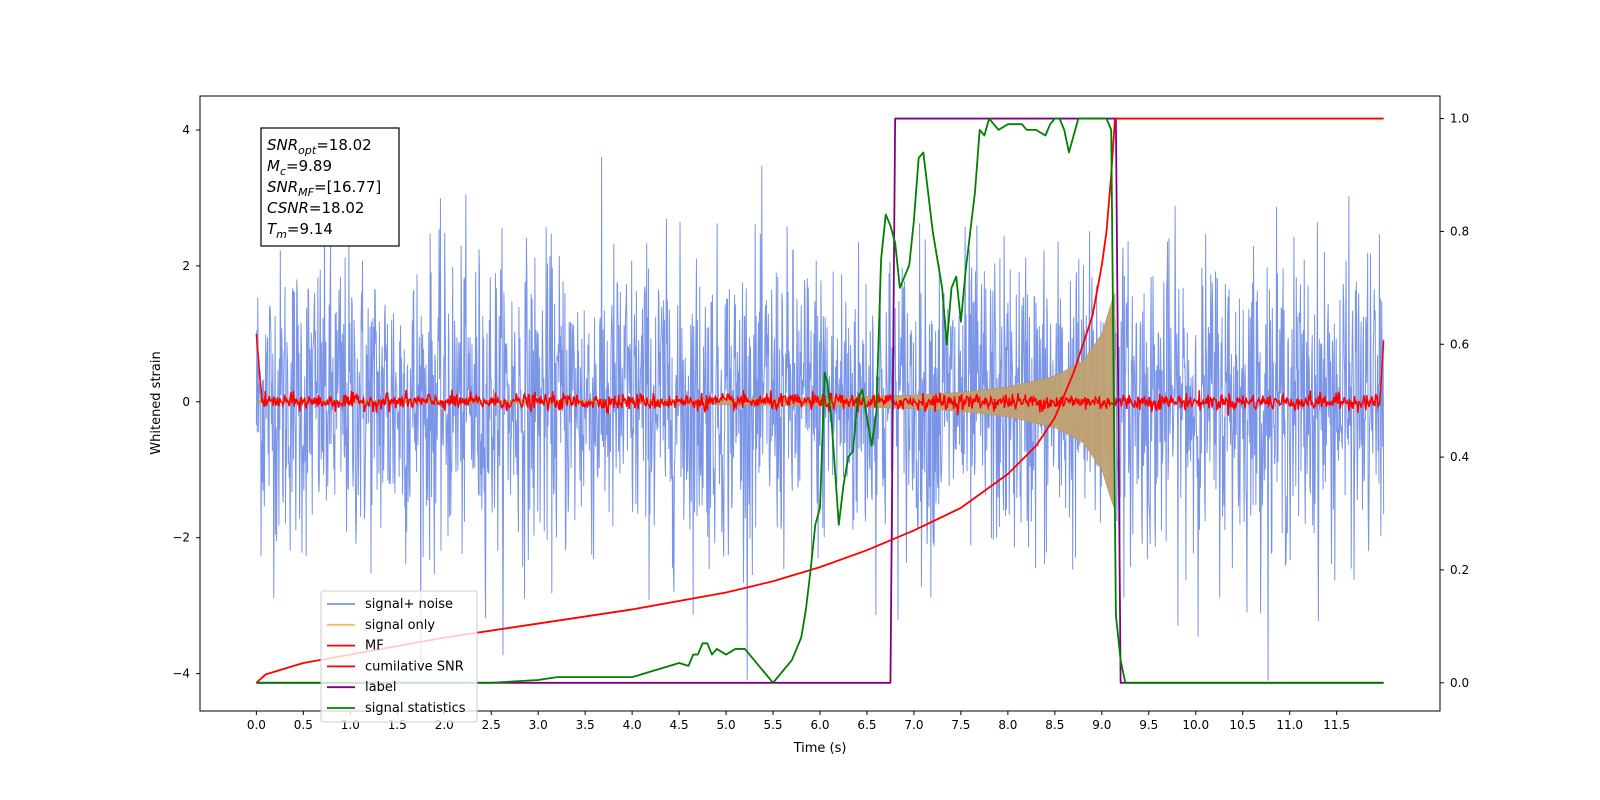 The height and width of the screenshot is (800, 1600). I want to click on annotation-line: Tm=9.14, so click(300, 230).